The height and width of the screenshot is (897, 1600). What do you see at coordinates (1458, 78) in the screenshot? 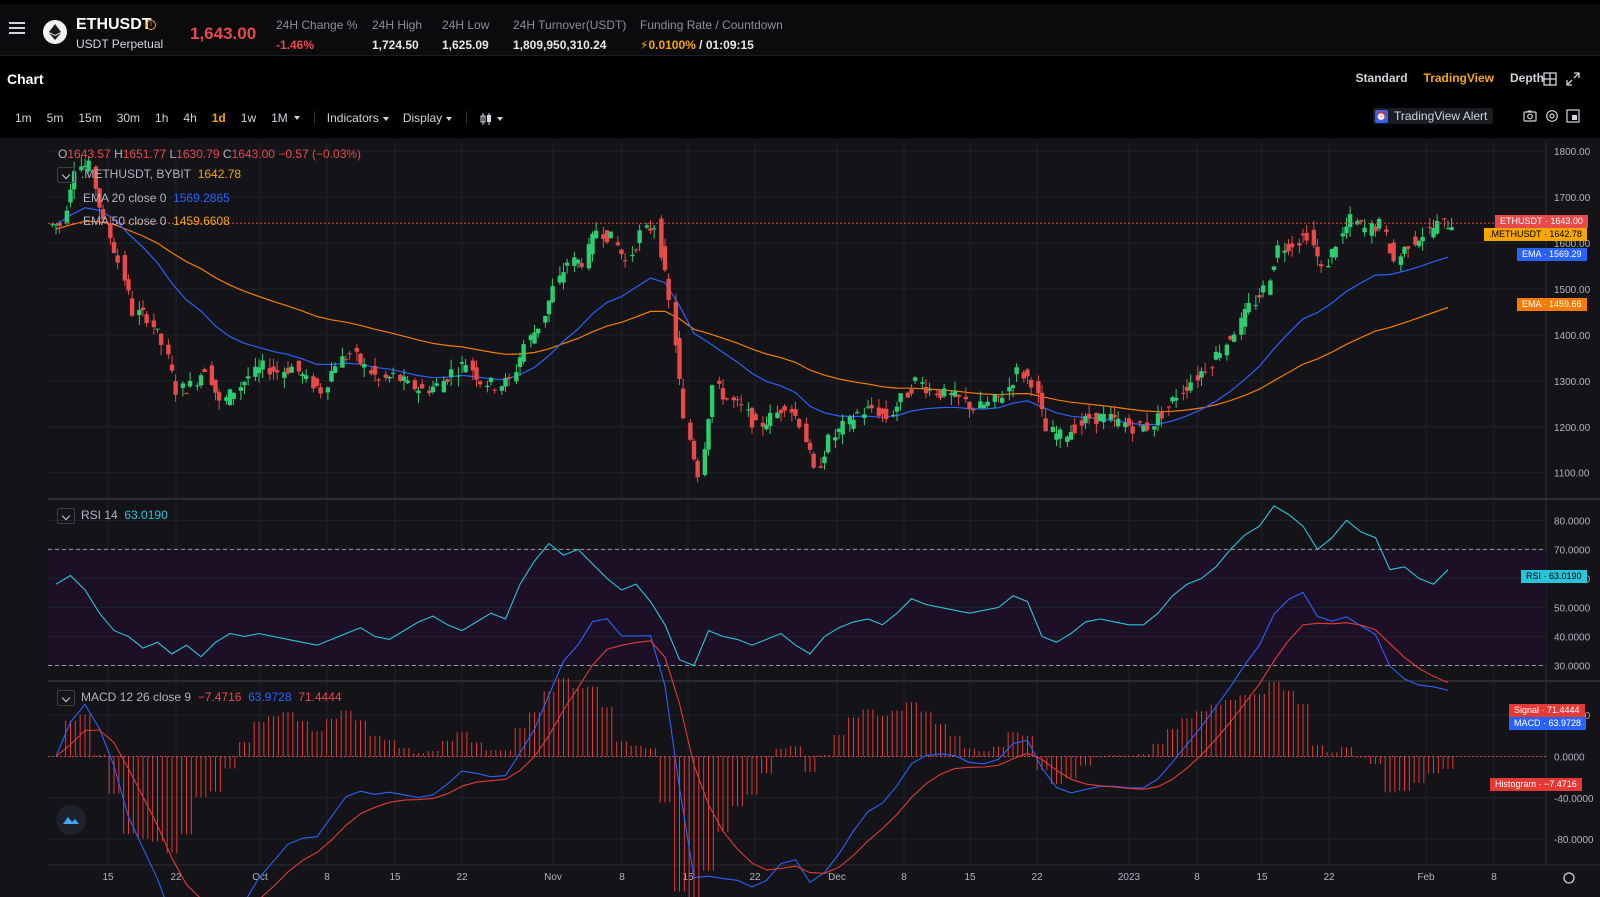
I see `view-tradingview: TradingView` at bounding box center [1458, 78].